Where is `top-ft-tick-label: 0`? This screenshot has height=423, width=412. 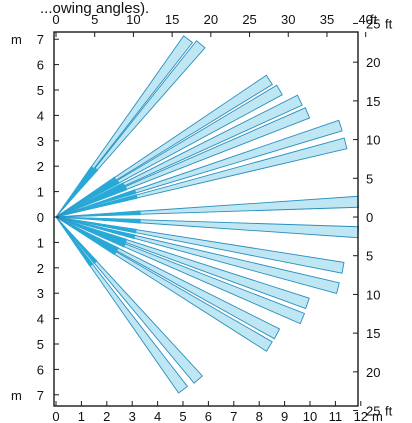
top-ft-tick-label: 0 is located at coordinates (55, 19).